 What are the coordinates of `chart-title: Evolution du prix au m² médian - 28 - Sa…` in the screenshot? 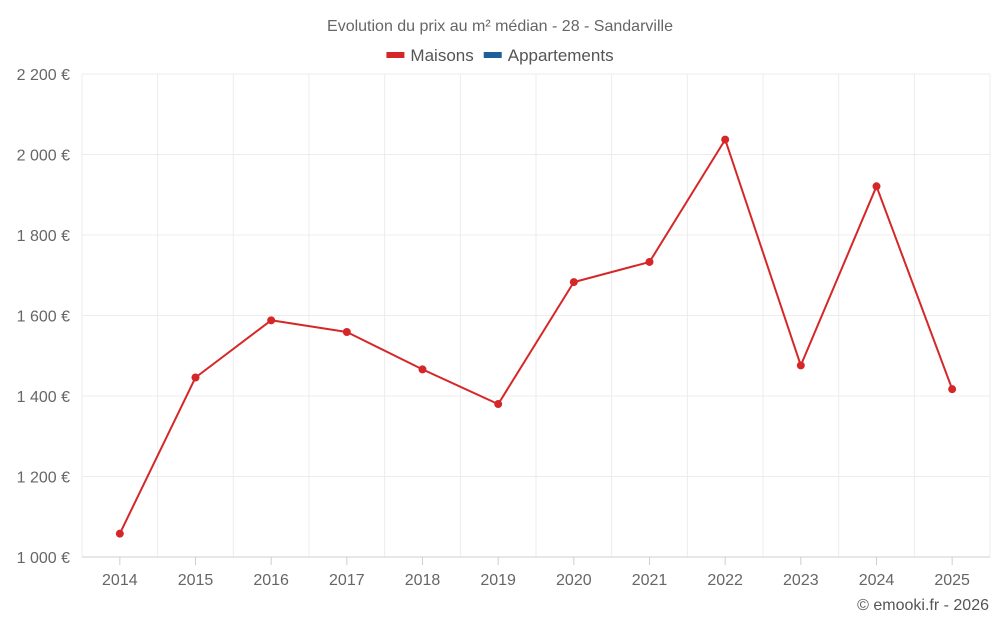 It's located at (500, 26).